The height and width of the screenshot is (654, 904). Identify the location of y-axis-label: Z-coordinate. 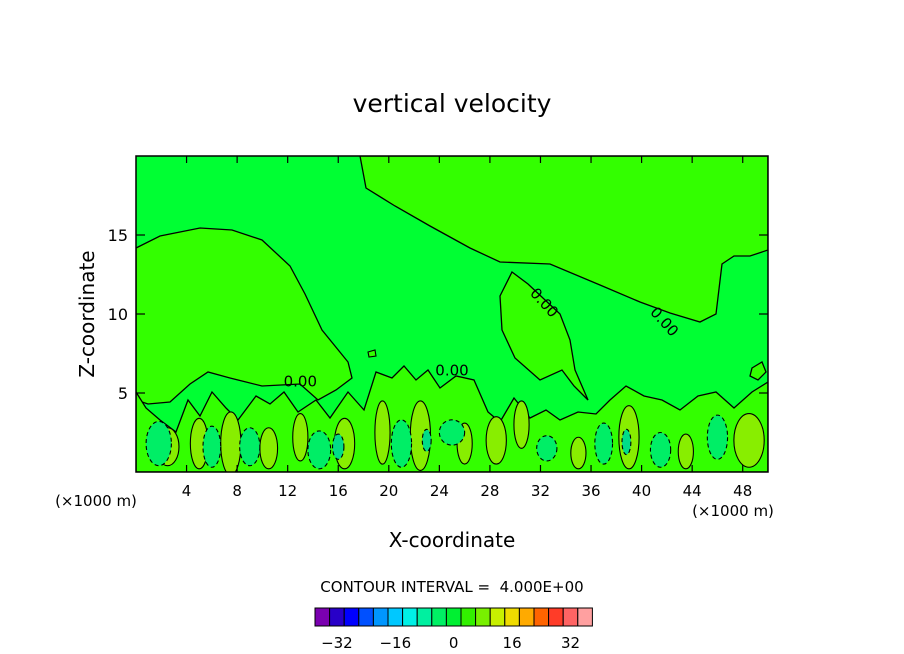
(87, 313).